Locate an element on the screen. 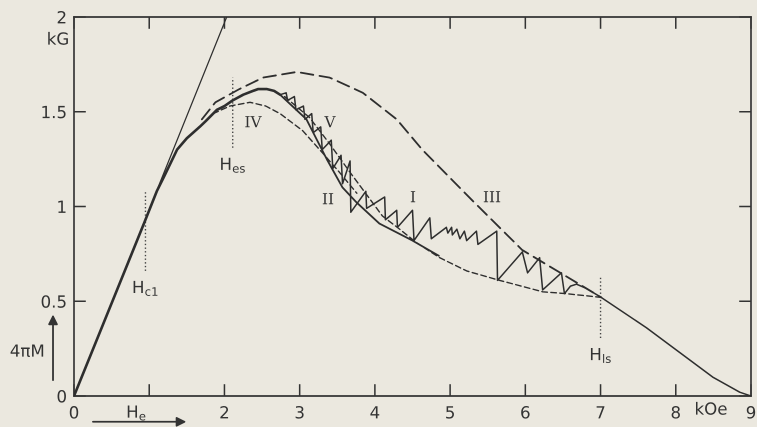 This screenshot has width=757, height=427. ref-line-label: H$_{es}$ is located at coordinates (233, 165).